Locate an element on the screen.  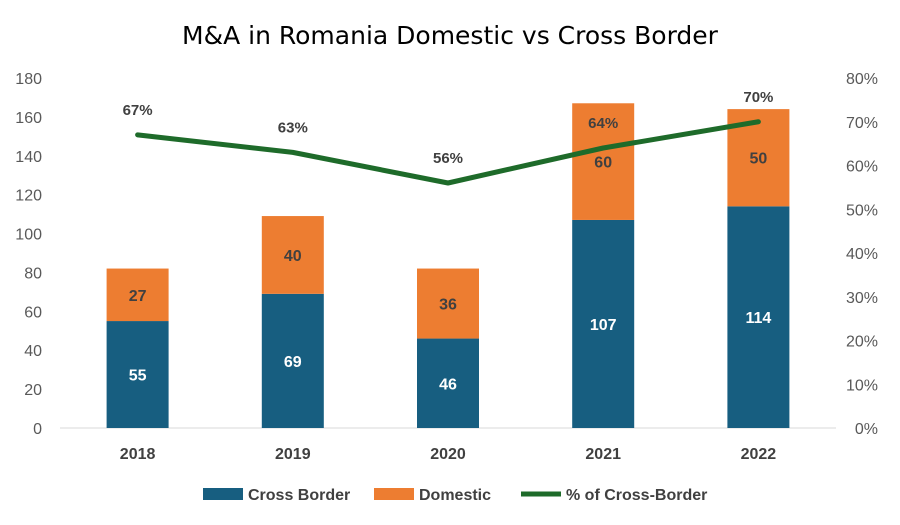
y-right-tick-label: 0% is located at coordinates (866, 429).